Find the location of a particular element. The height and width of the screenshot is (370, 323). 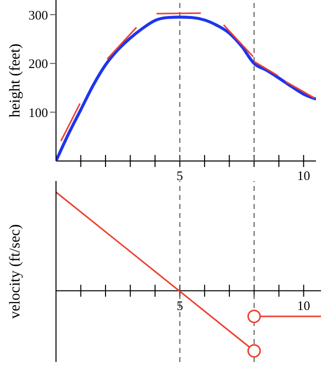

y-tick-label: 200 is located at coordinates (38, 64).